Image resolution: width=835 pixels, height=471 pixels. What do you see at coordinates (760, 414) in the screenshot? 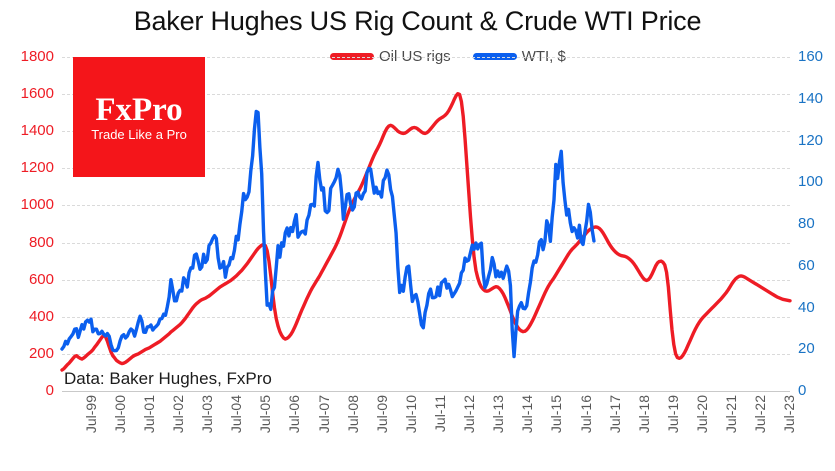
I see `x-tick-jul-22: Jul-22` at bounding box center [760, 414].